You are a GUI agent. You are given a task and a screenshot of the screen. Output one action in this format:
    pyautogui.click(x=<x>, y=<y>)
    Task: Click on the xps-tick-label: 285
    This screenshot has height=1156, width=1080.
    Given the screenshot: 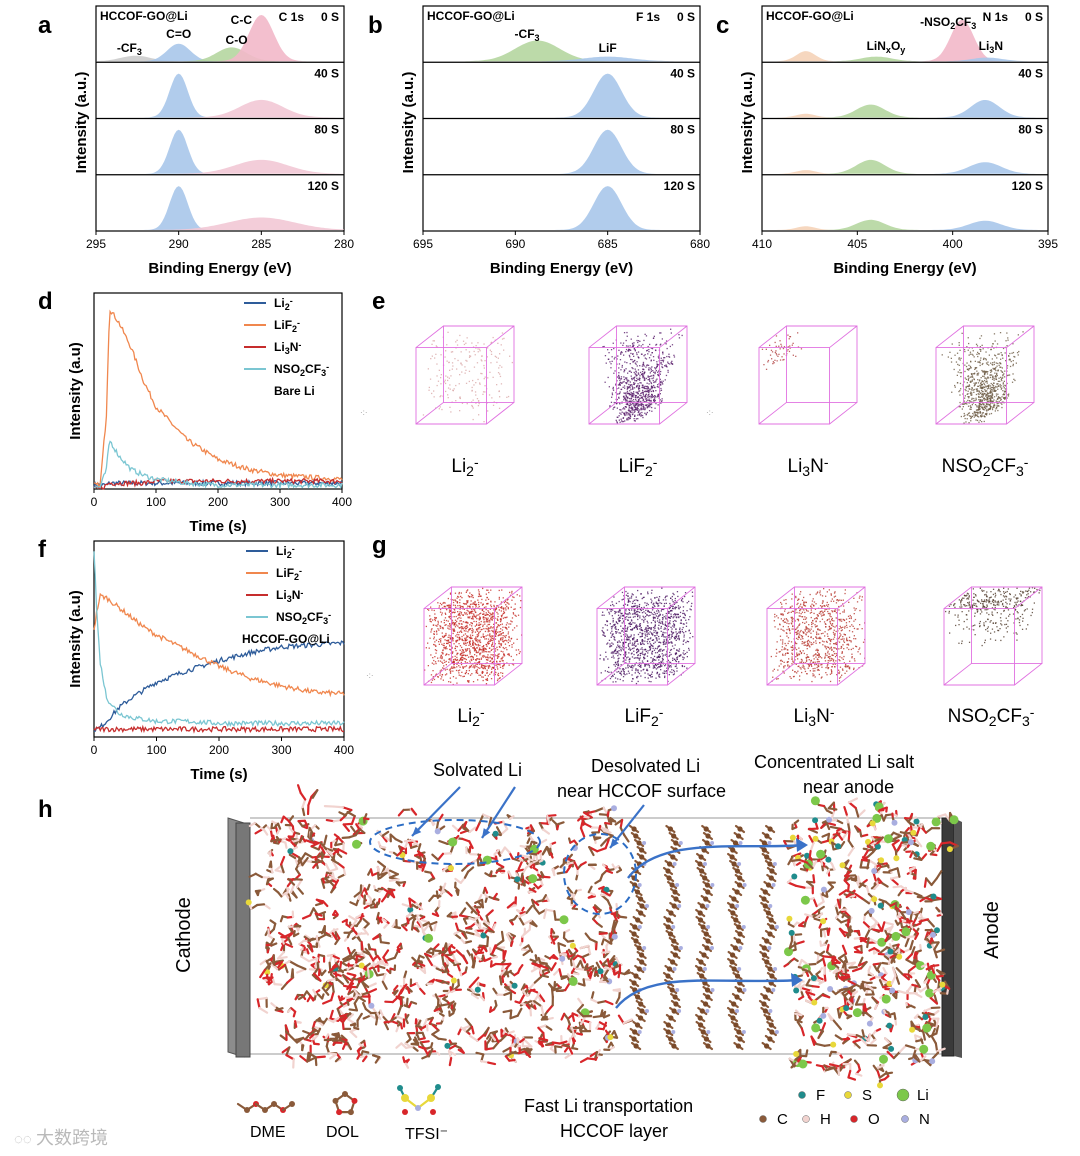 What is the action you would take?
    pyautogui.click(x=261, y=244)
    